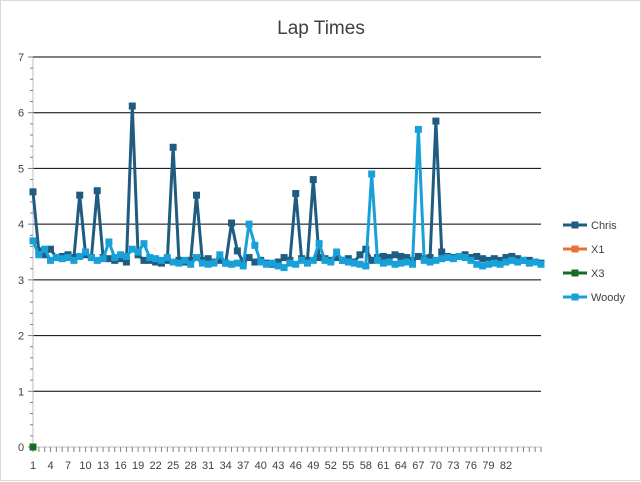 The height and width of the screenshot is (482, 641). I want to click on x-tick-label: 58, so click(366, 466).